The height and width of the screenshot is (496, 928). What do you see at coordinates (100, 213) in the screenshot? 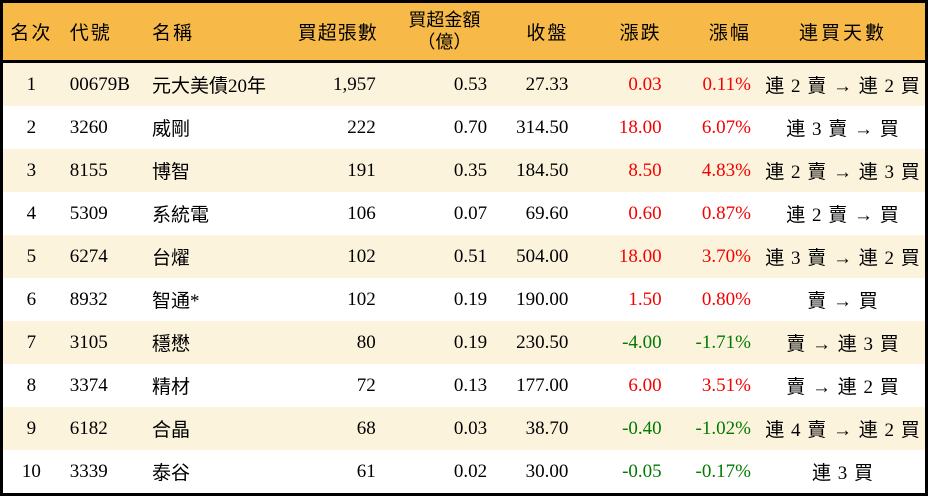
I see `code-cell: 5309` at bounding box center [100, 213].